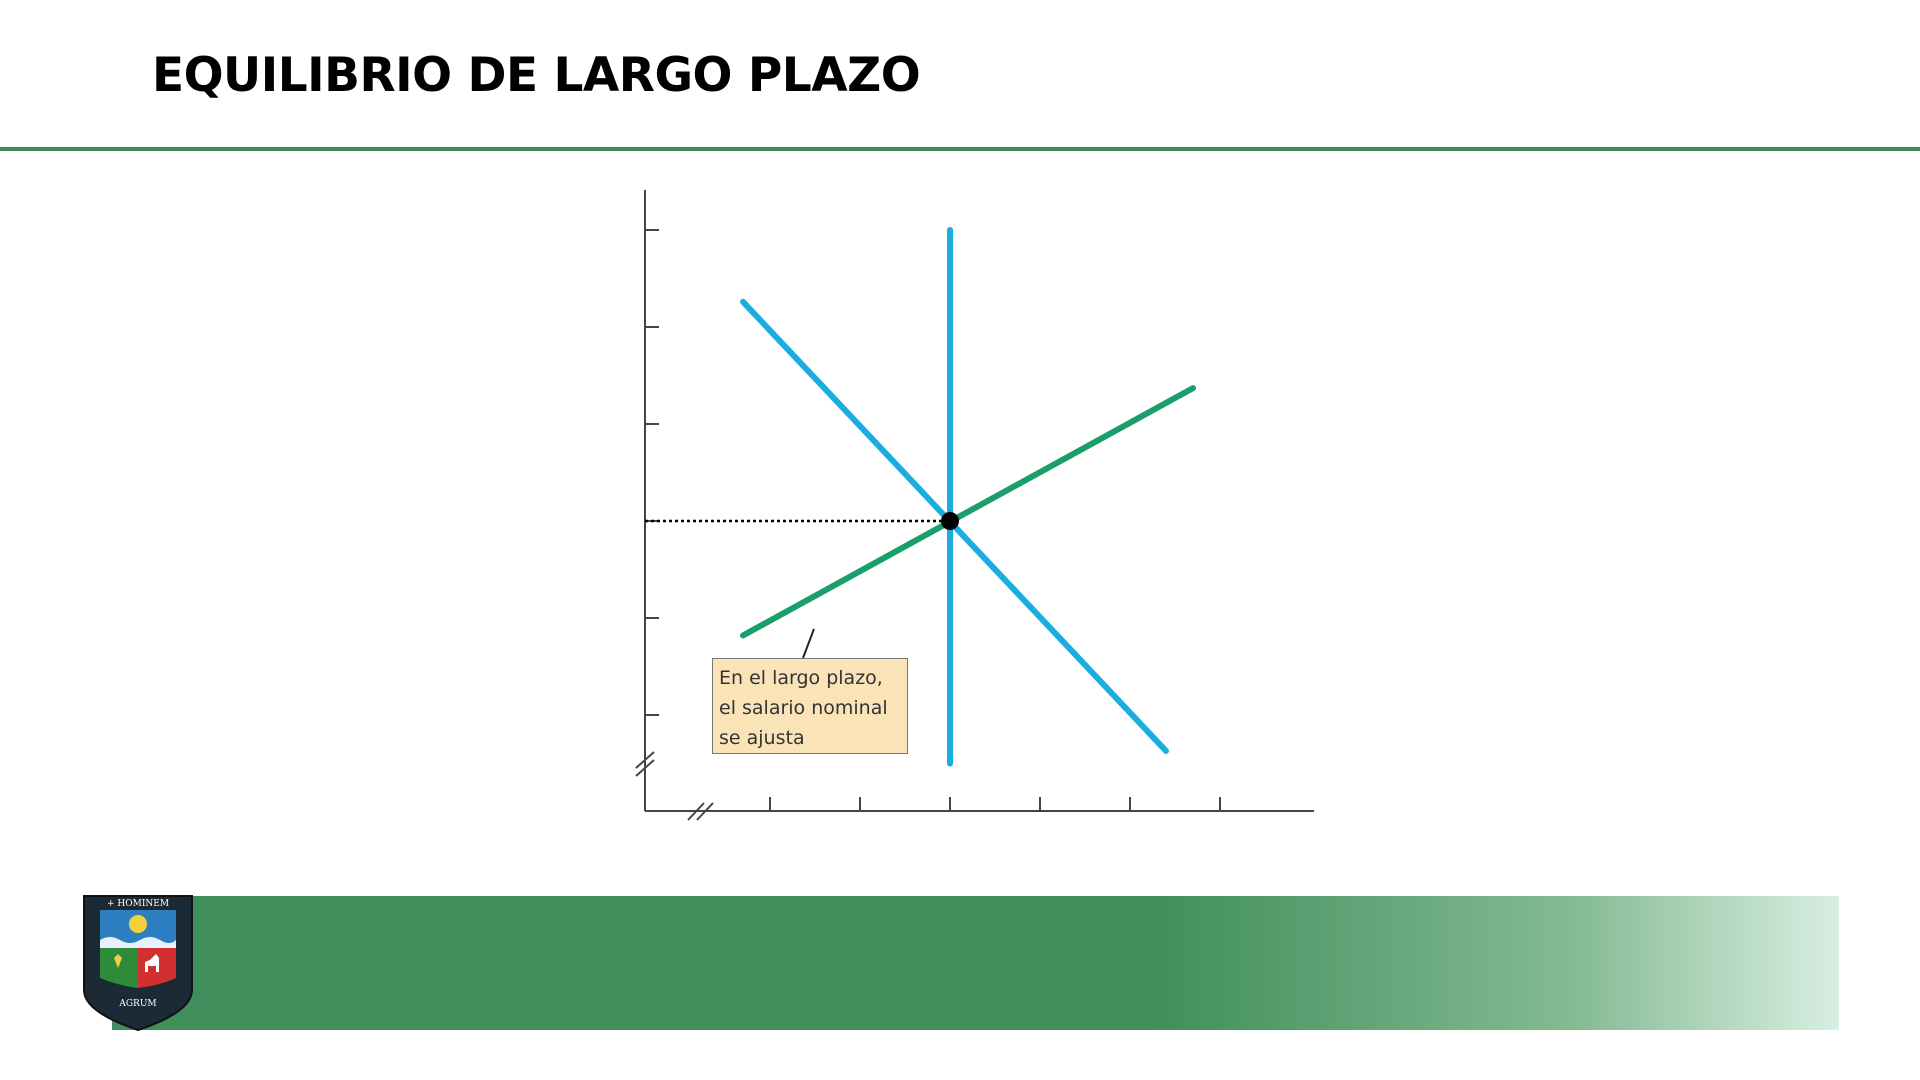  What do you see at coordinates (138, 963) in the screenshot?
I see `university-crest-icon: + HOMINEM AGRUM` at bounding box center [138, 963].